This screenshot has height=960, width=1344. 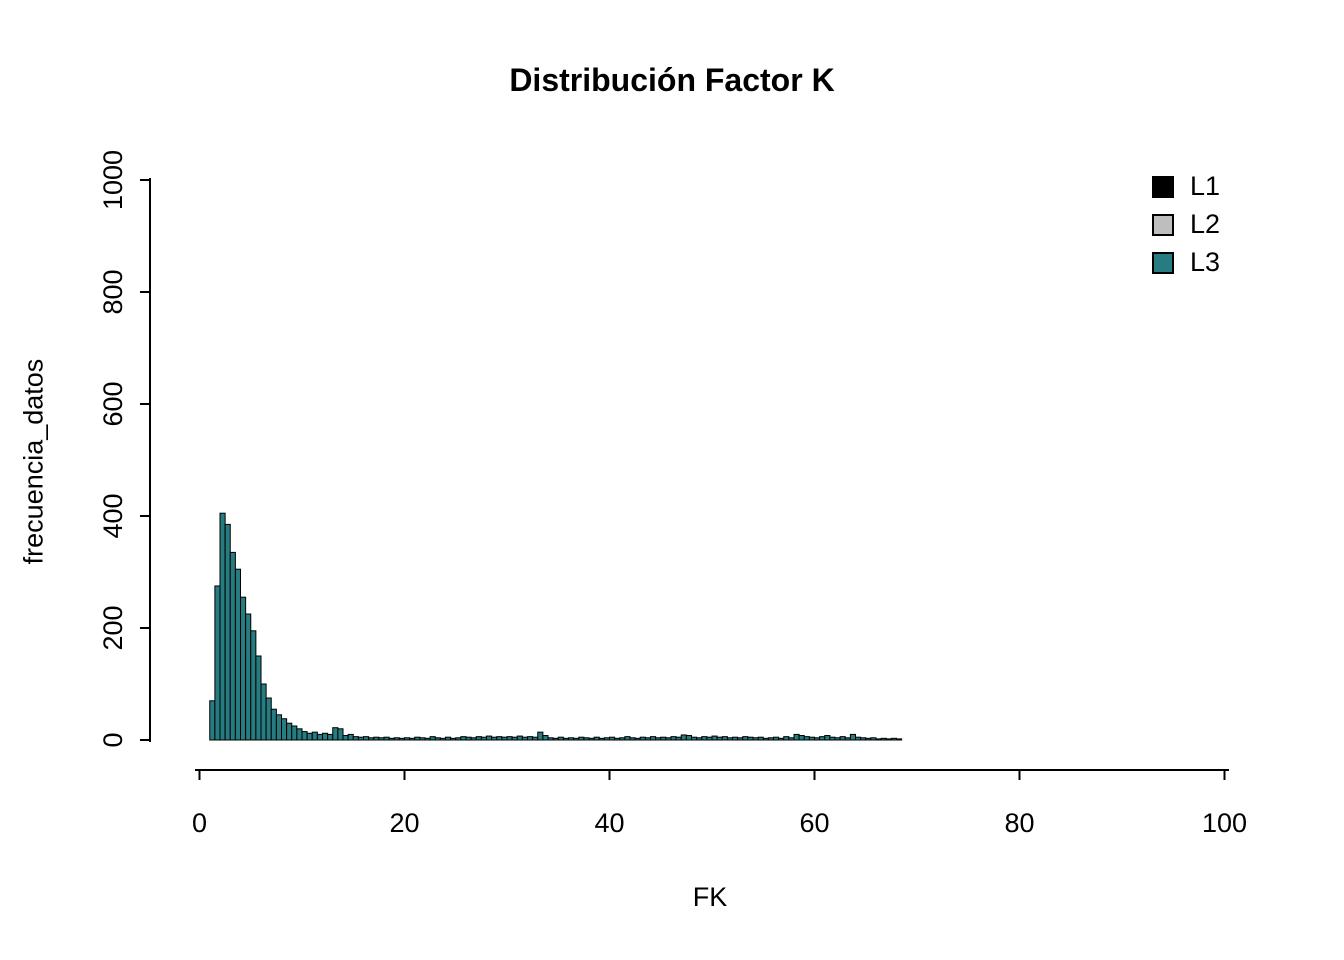 I want to click on chart-title: Distribución Factor K, so click(x=672, y=80).